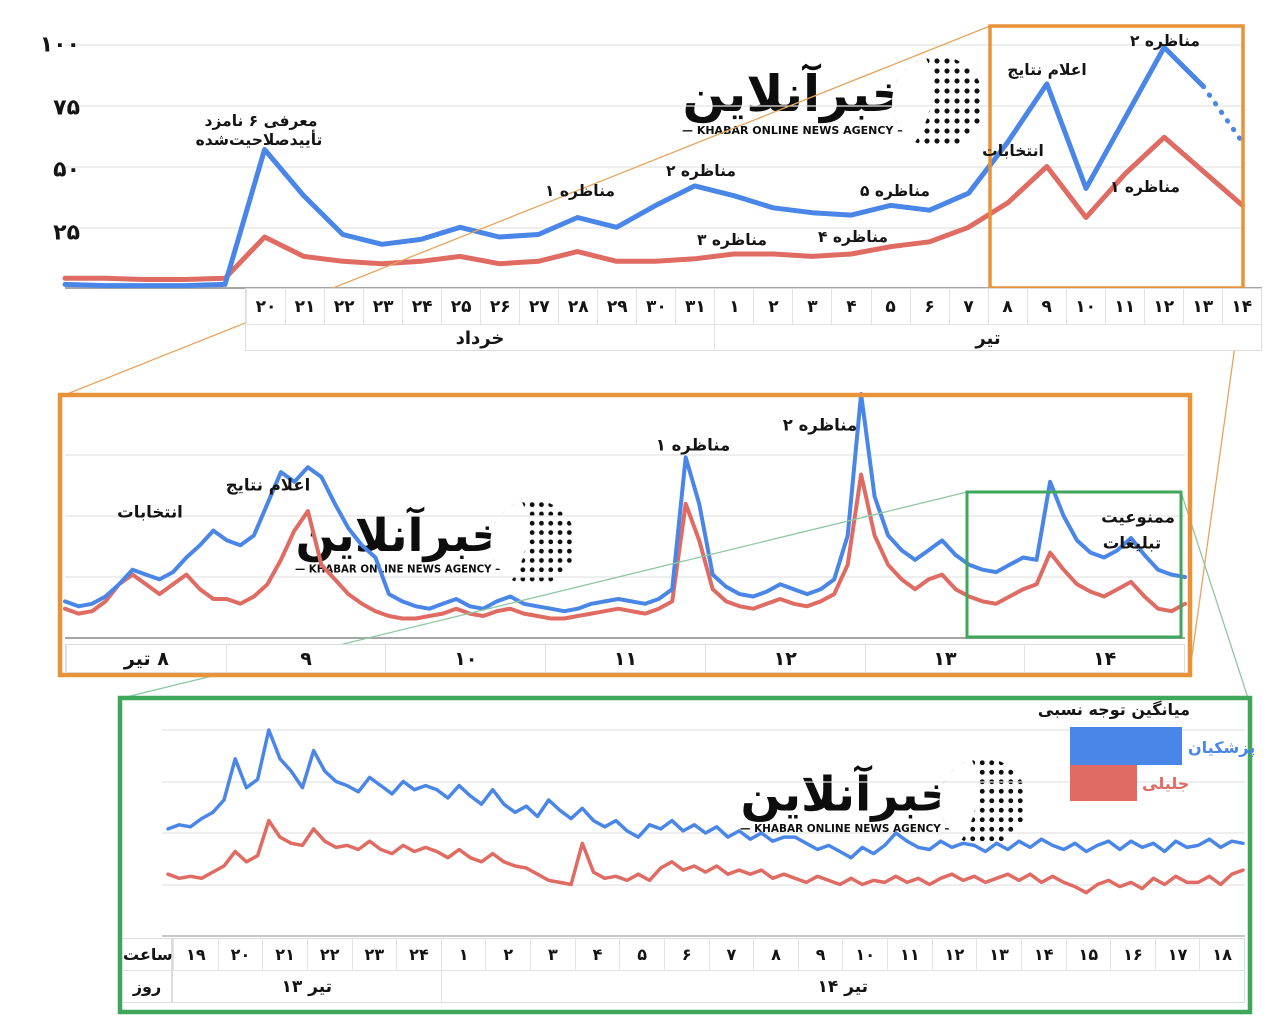 The image size is (1280, 1018). What do you see at coordinates (1043, 954) in the screenshot?
I see `hour-tick: ۱۴` at bounding box center [1043, 954].